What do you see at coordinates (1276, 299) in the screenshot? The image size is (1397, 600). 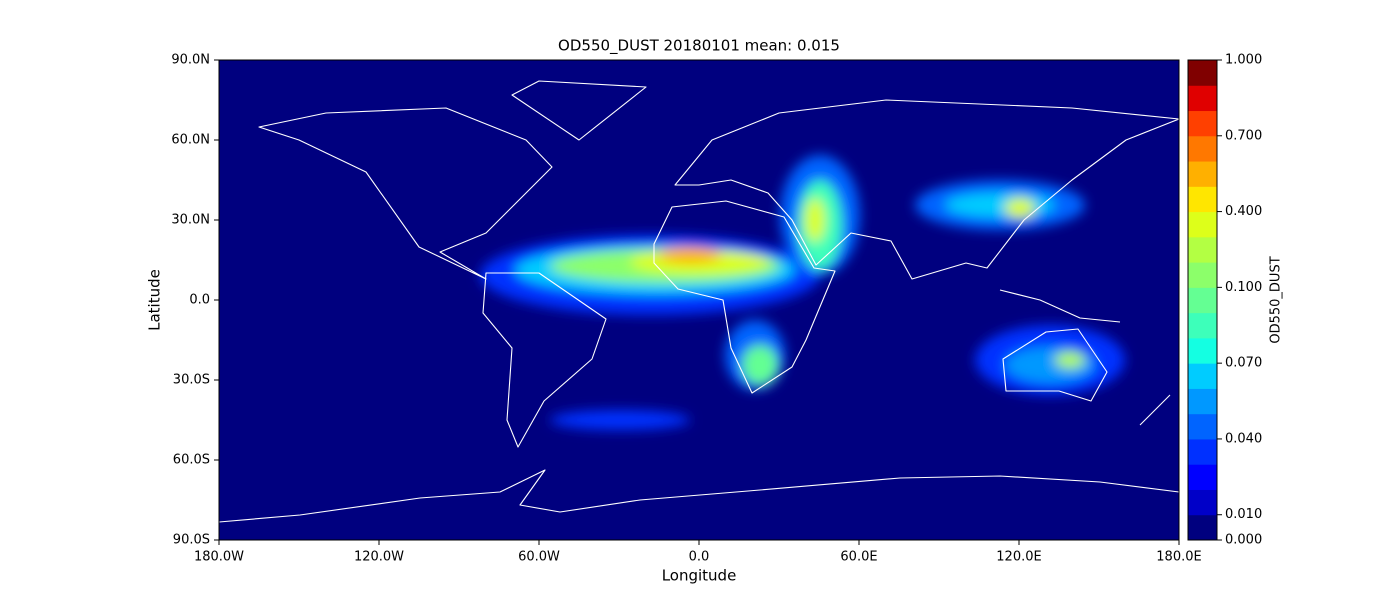 I see `colorbar-label: OD550_DUST` at bounding box center [1276, 299].